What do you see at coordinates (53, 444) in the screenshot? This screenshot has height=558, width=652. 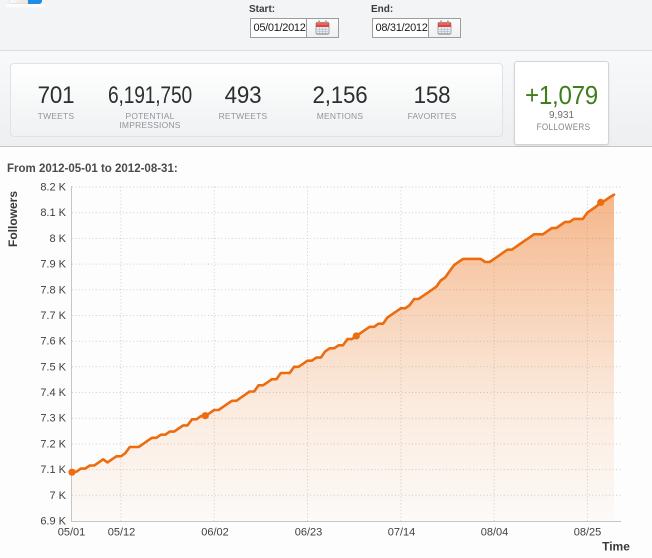 I see `svg-text: 7.2 K` at bounding box center [53, 444].